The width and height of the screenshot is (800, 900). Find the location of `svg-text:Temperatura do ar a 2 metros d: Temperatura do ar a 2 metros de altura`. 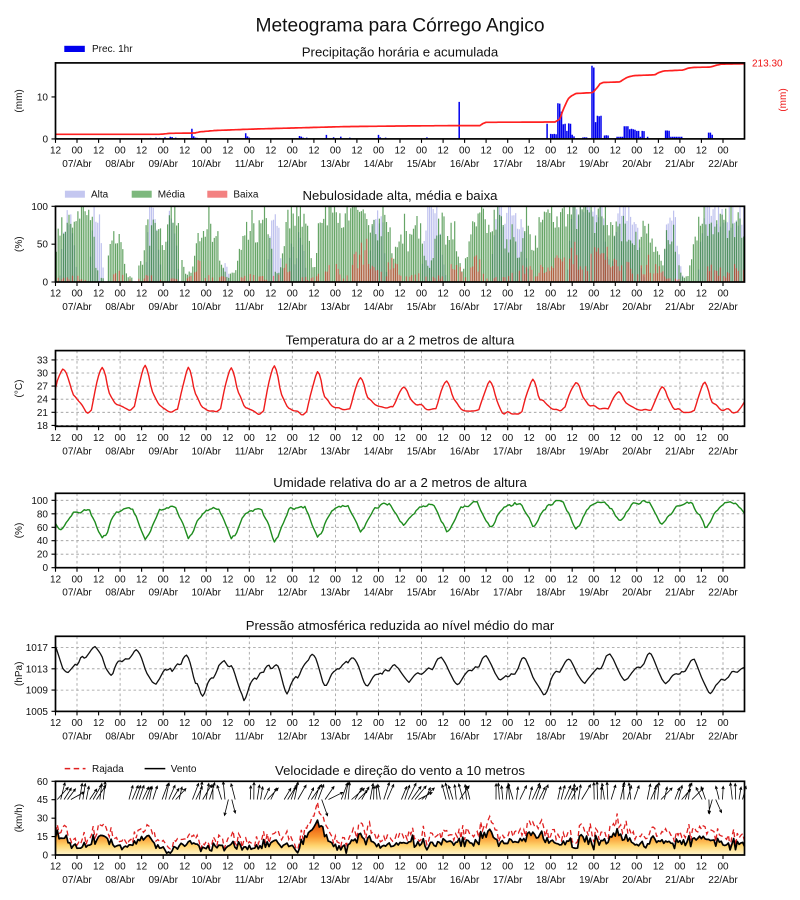

svg-text:Temperatura do ar a 2 metros d: Temperatura do ar a 2 metros de altura is located at coordinates (400, 339).